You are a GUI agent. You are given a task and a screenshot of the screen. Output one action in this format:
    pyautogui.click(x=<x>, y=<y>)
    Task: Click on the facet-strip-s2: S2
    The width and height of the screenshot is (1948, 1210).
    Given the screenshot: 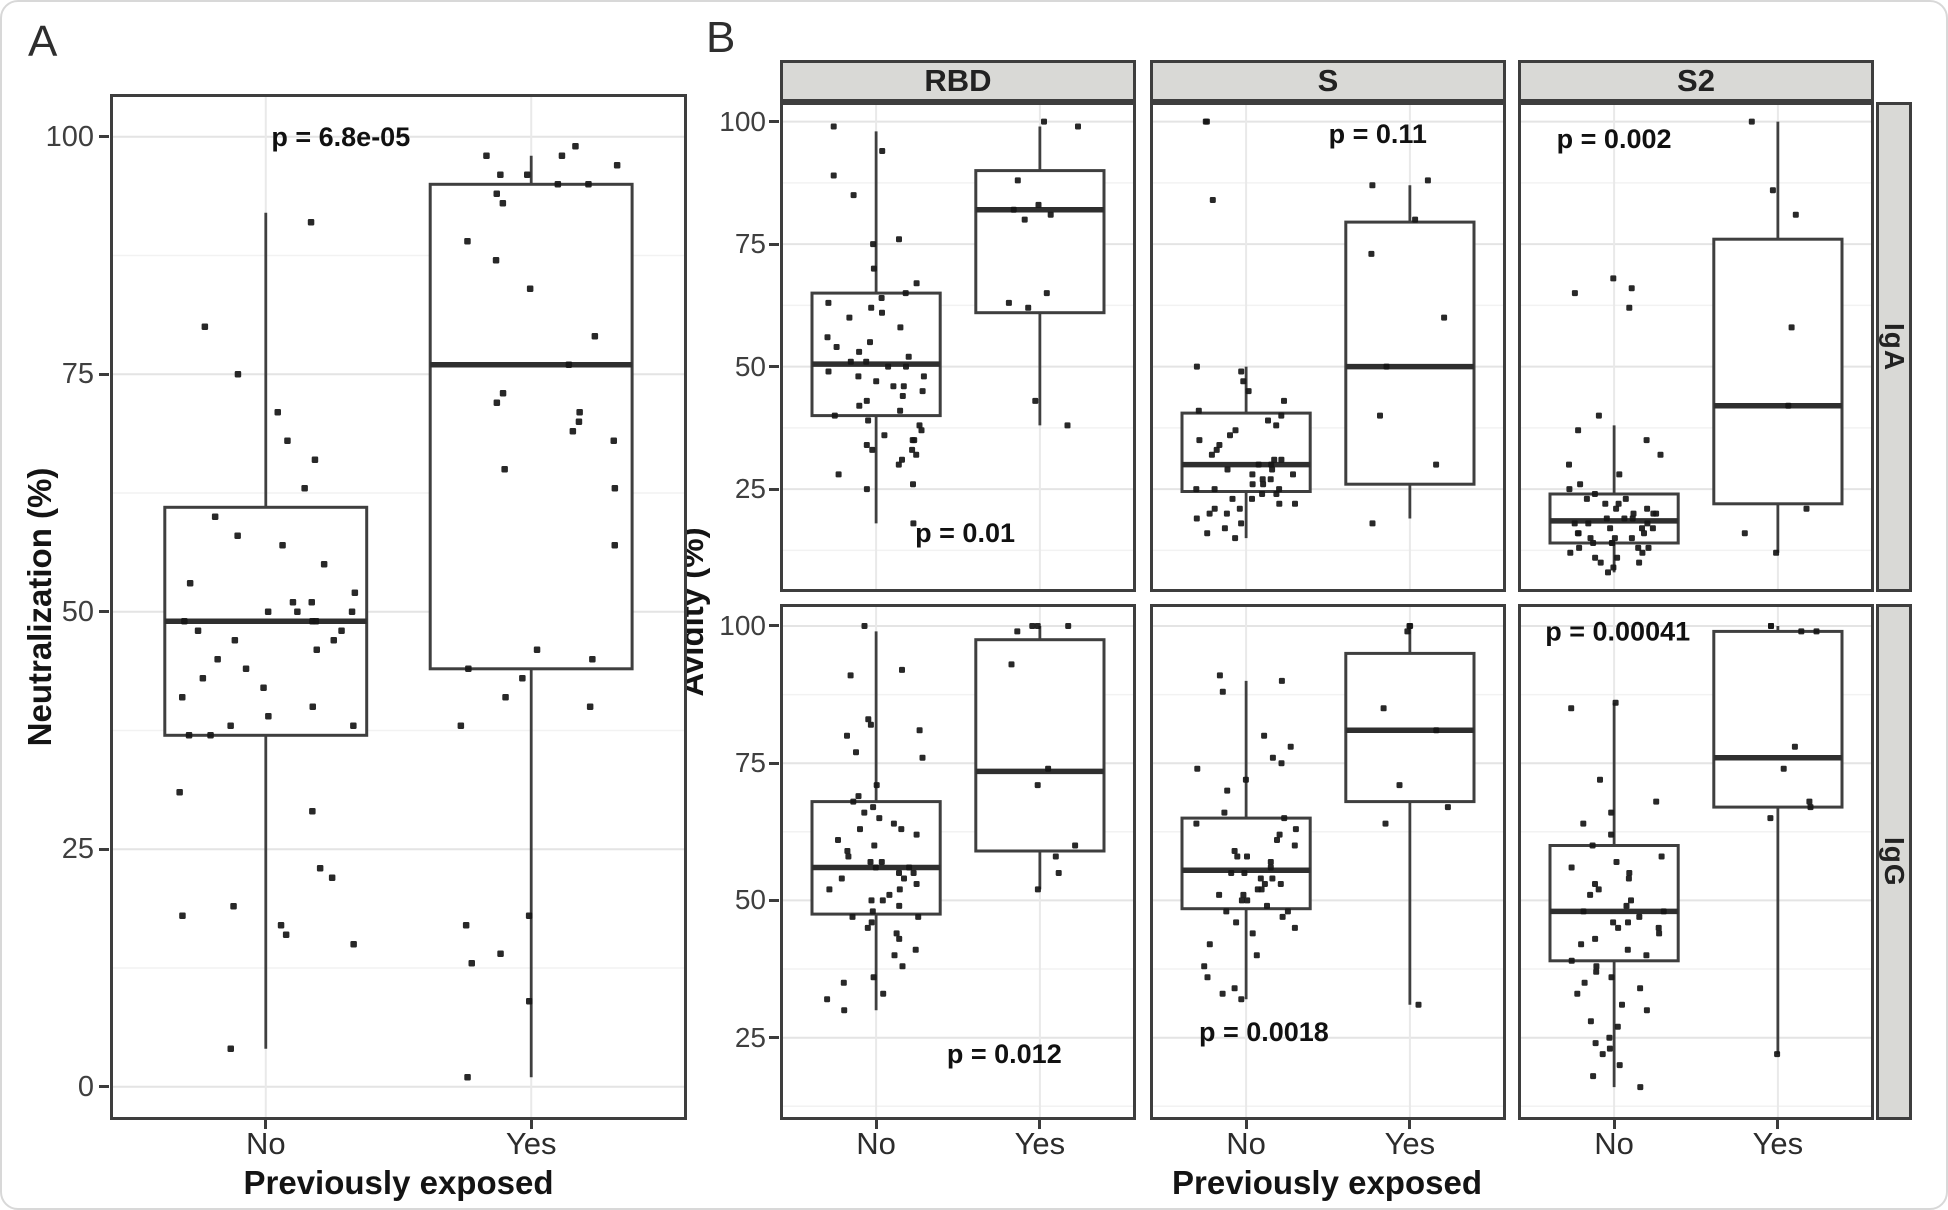 What is the action you would take?
    pyautogui.click(x=1696, y=81)
    